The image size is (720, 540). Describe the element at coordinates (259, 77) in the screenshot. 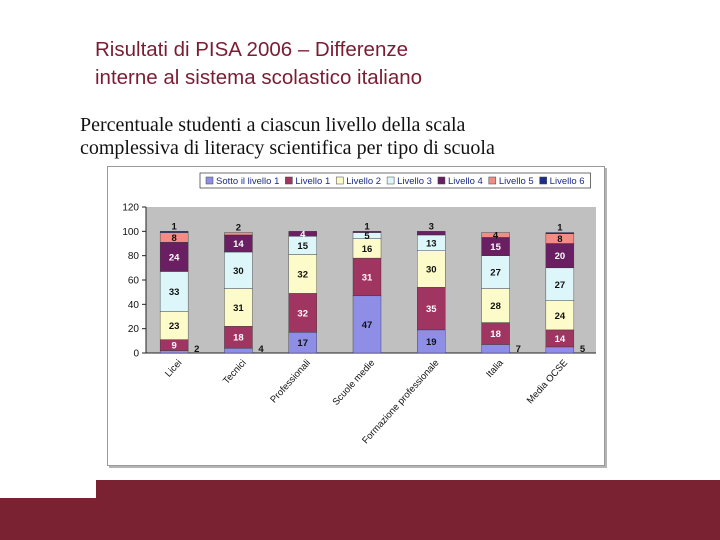

I see `title-line-2: interne al sistema scolastico italiano` at that location.